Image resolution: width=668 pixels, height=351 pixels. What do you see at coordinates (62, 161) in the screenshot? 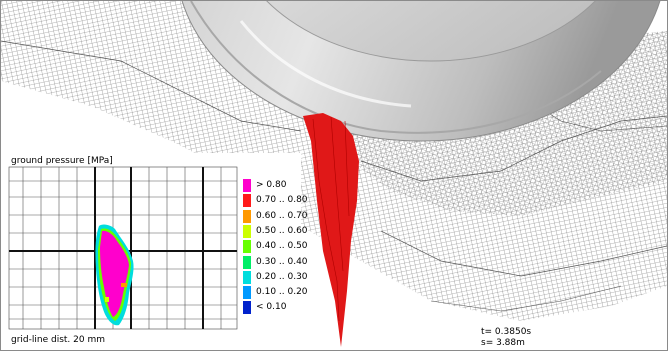
I see `panel-title: ground pressure [MPa]` at bounding box center [62, 161].